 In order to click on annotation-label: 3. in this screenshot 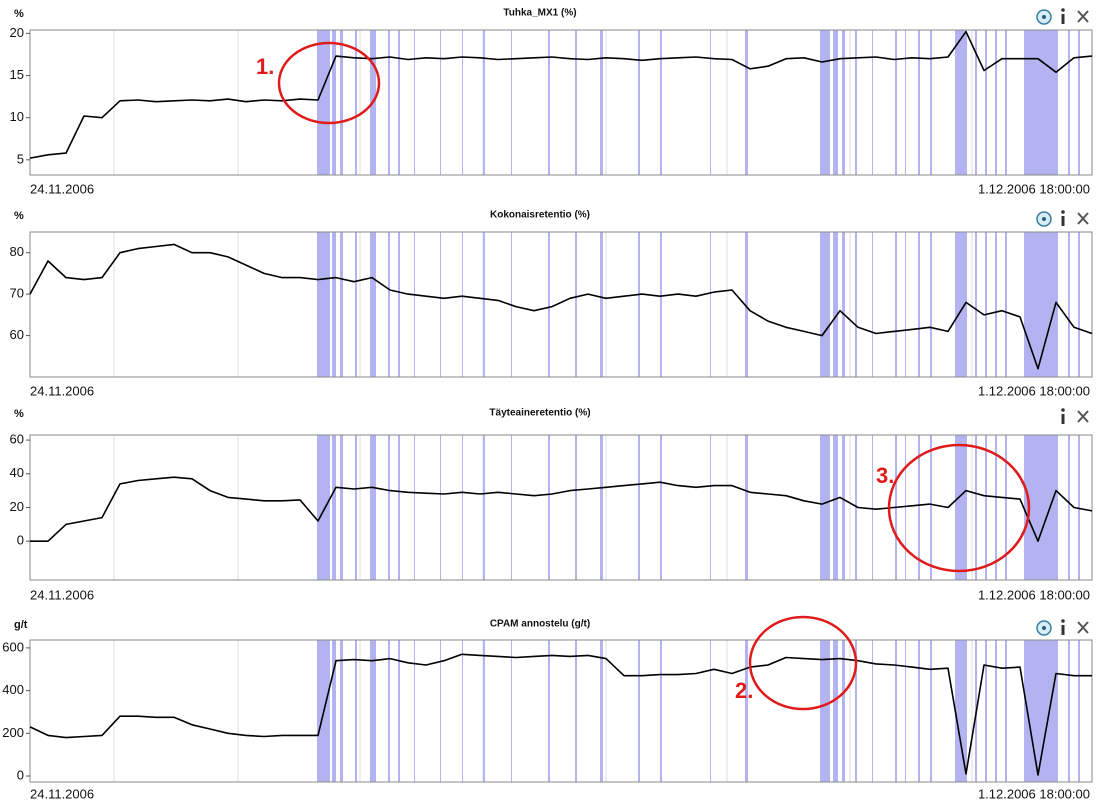, I will do `click(885, 475)`.